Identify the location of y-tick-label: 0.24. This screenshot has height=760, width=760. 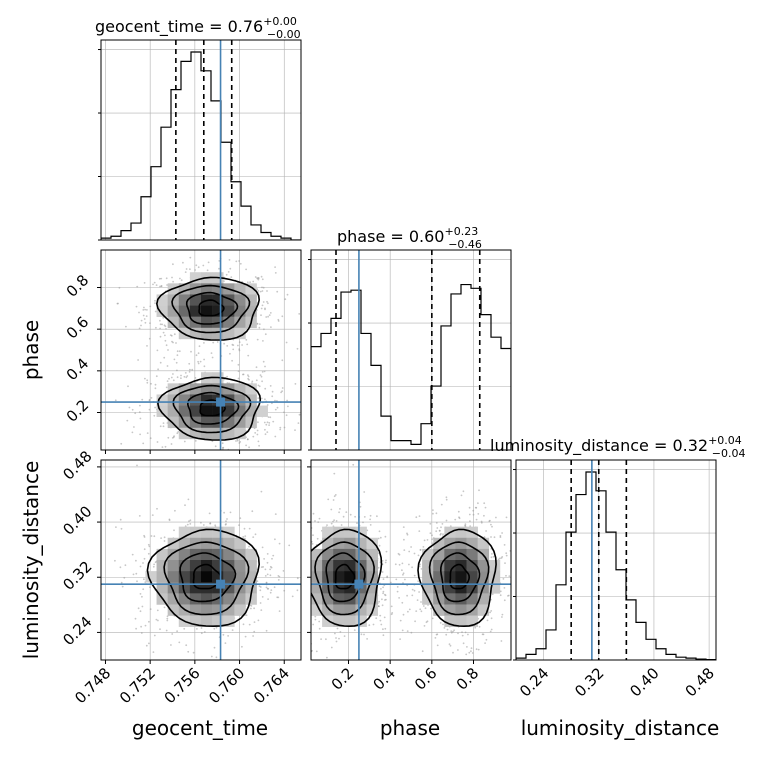
(77, 631).